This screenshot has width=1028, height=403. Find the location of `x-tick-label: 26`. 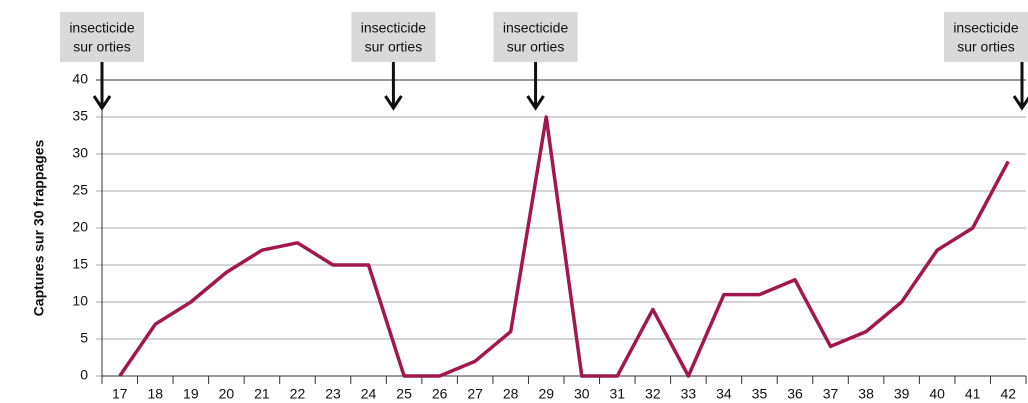

x-tick-label: 26 is located at coordinates (440, 394).